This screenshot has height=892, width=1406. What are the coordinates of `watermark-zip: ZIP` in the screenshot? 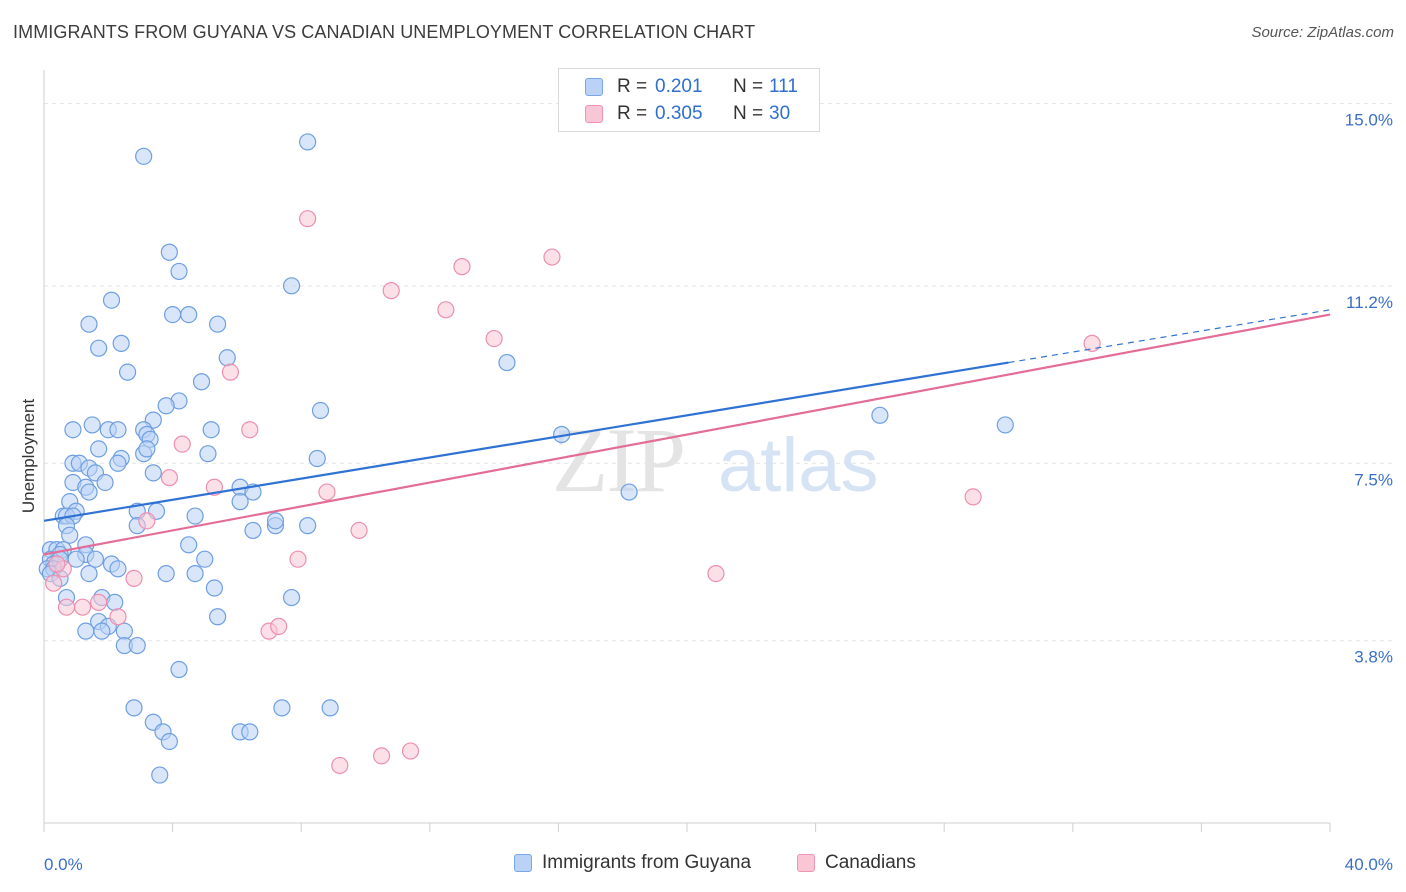 It's located at (618, 460).